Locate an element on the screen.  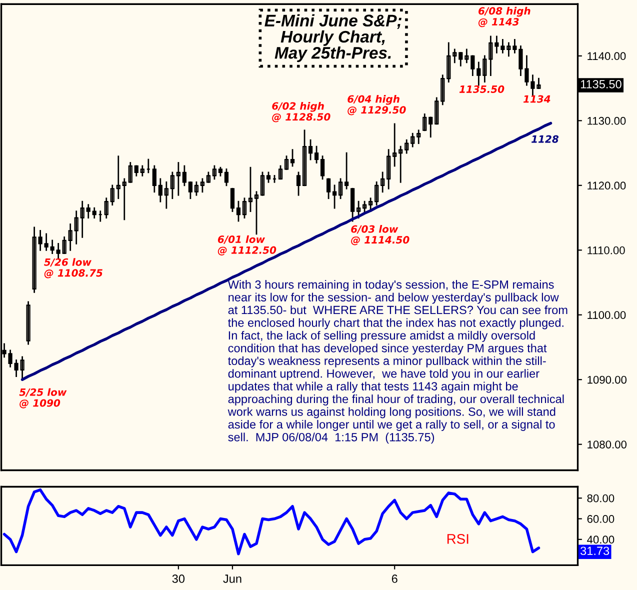
annotation: 6/04 high @ 1129.50 is located at coordinates (377, 105).